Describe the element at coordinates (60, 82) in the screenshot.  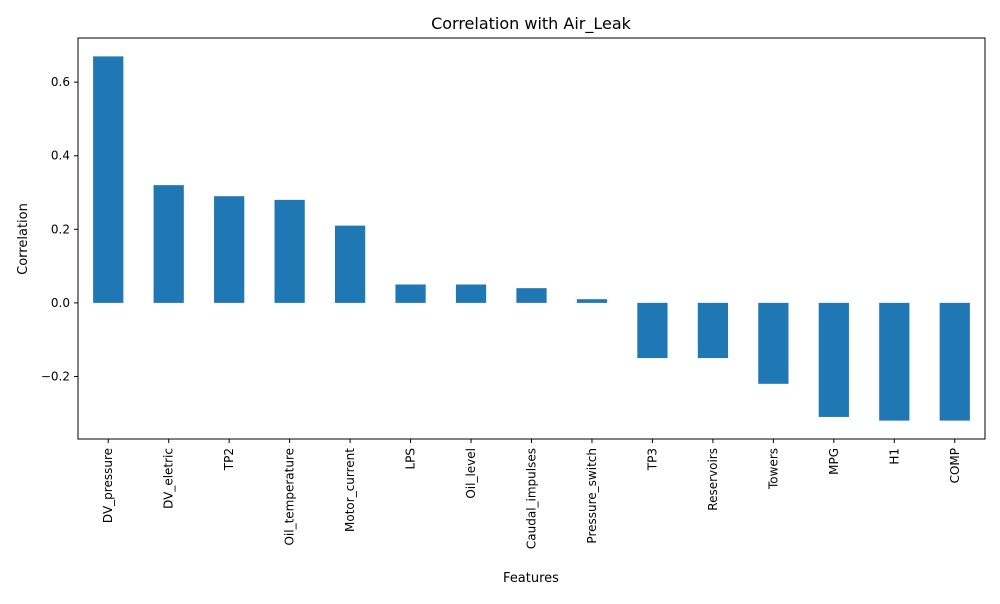
I see `y-tick-label: 0.6` at that location.